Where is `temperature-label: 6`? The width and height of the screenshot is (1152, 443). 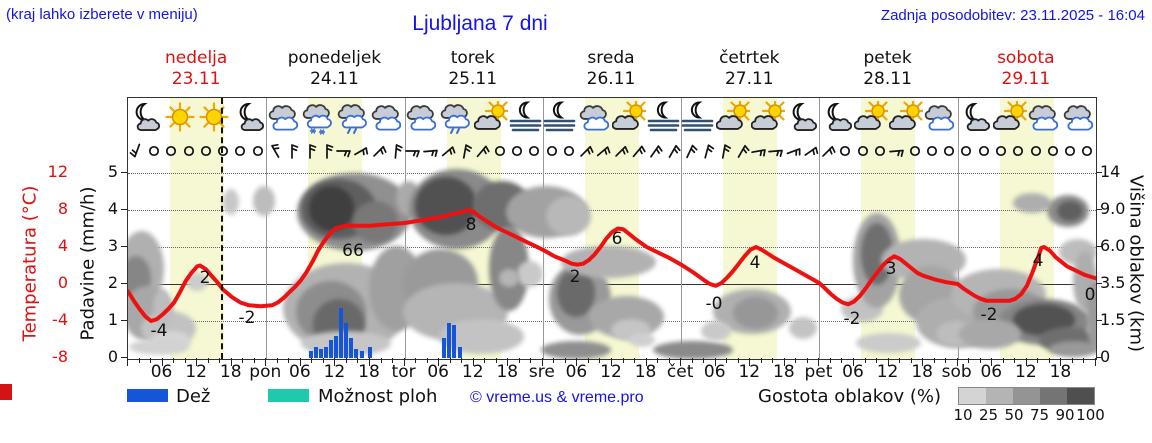 temperature-label: 6 is located at coordinates (617, 239).